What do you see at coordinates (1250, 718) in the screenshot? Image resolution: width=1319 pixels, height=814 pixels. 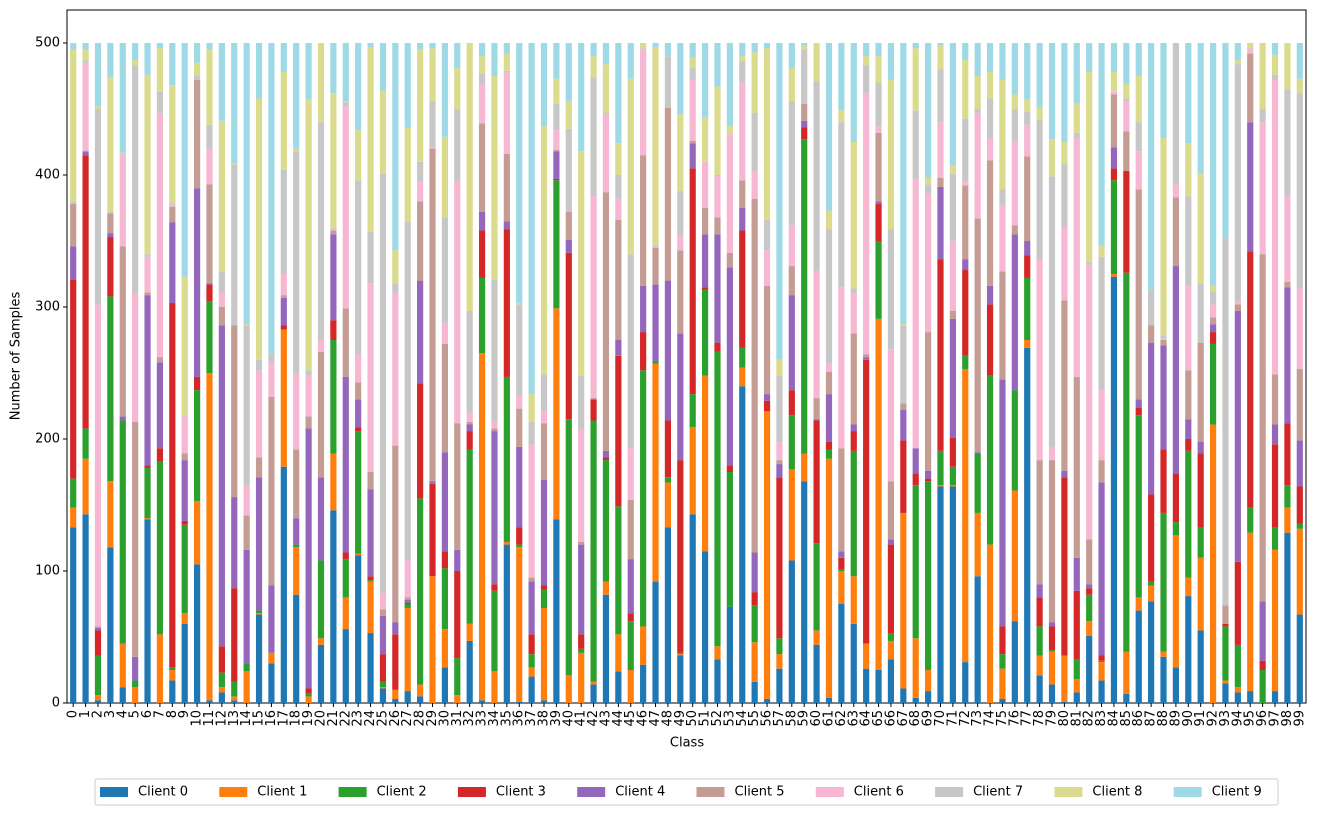 I see `x-tick-label: 95` at bounding box center [1250, 718].